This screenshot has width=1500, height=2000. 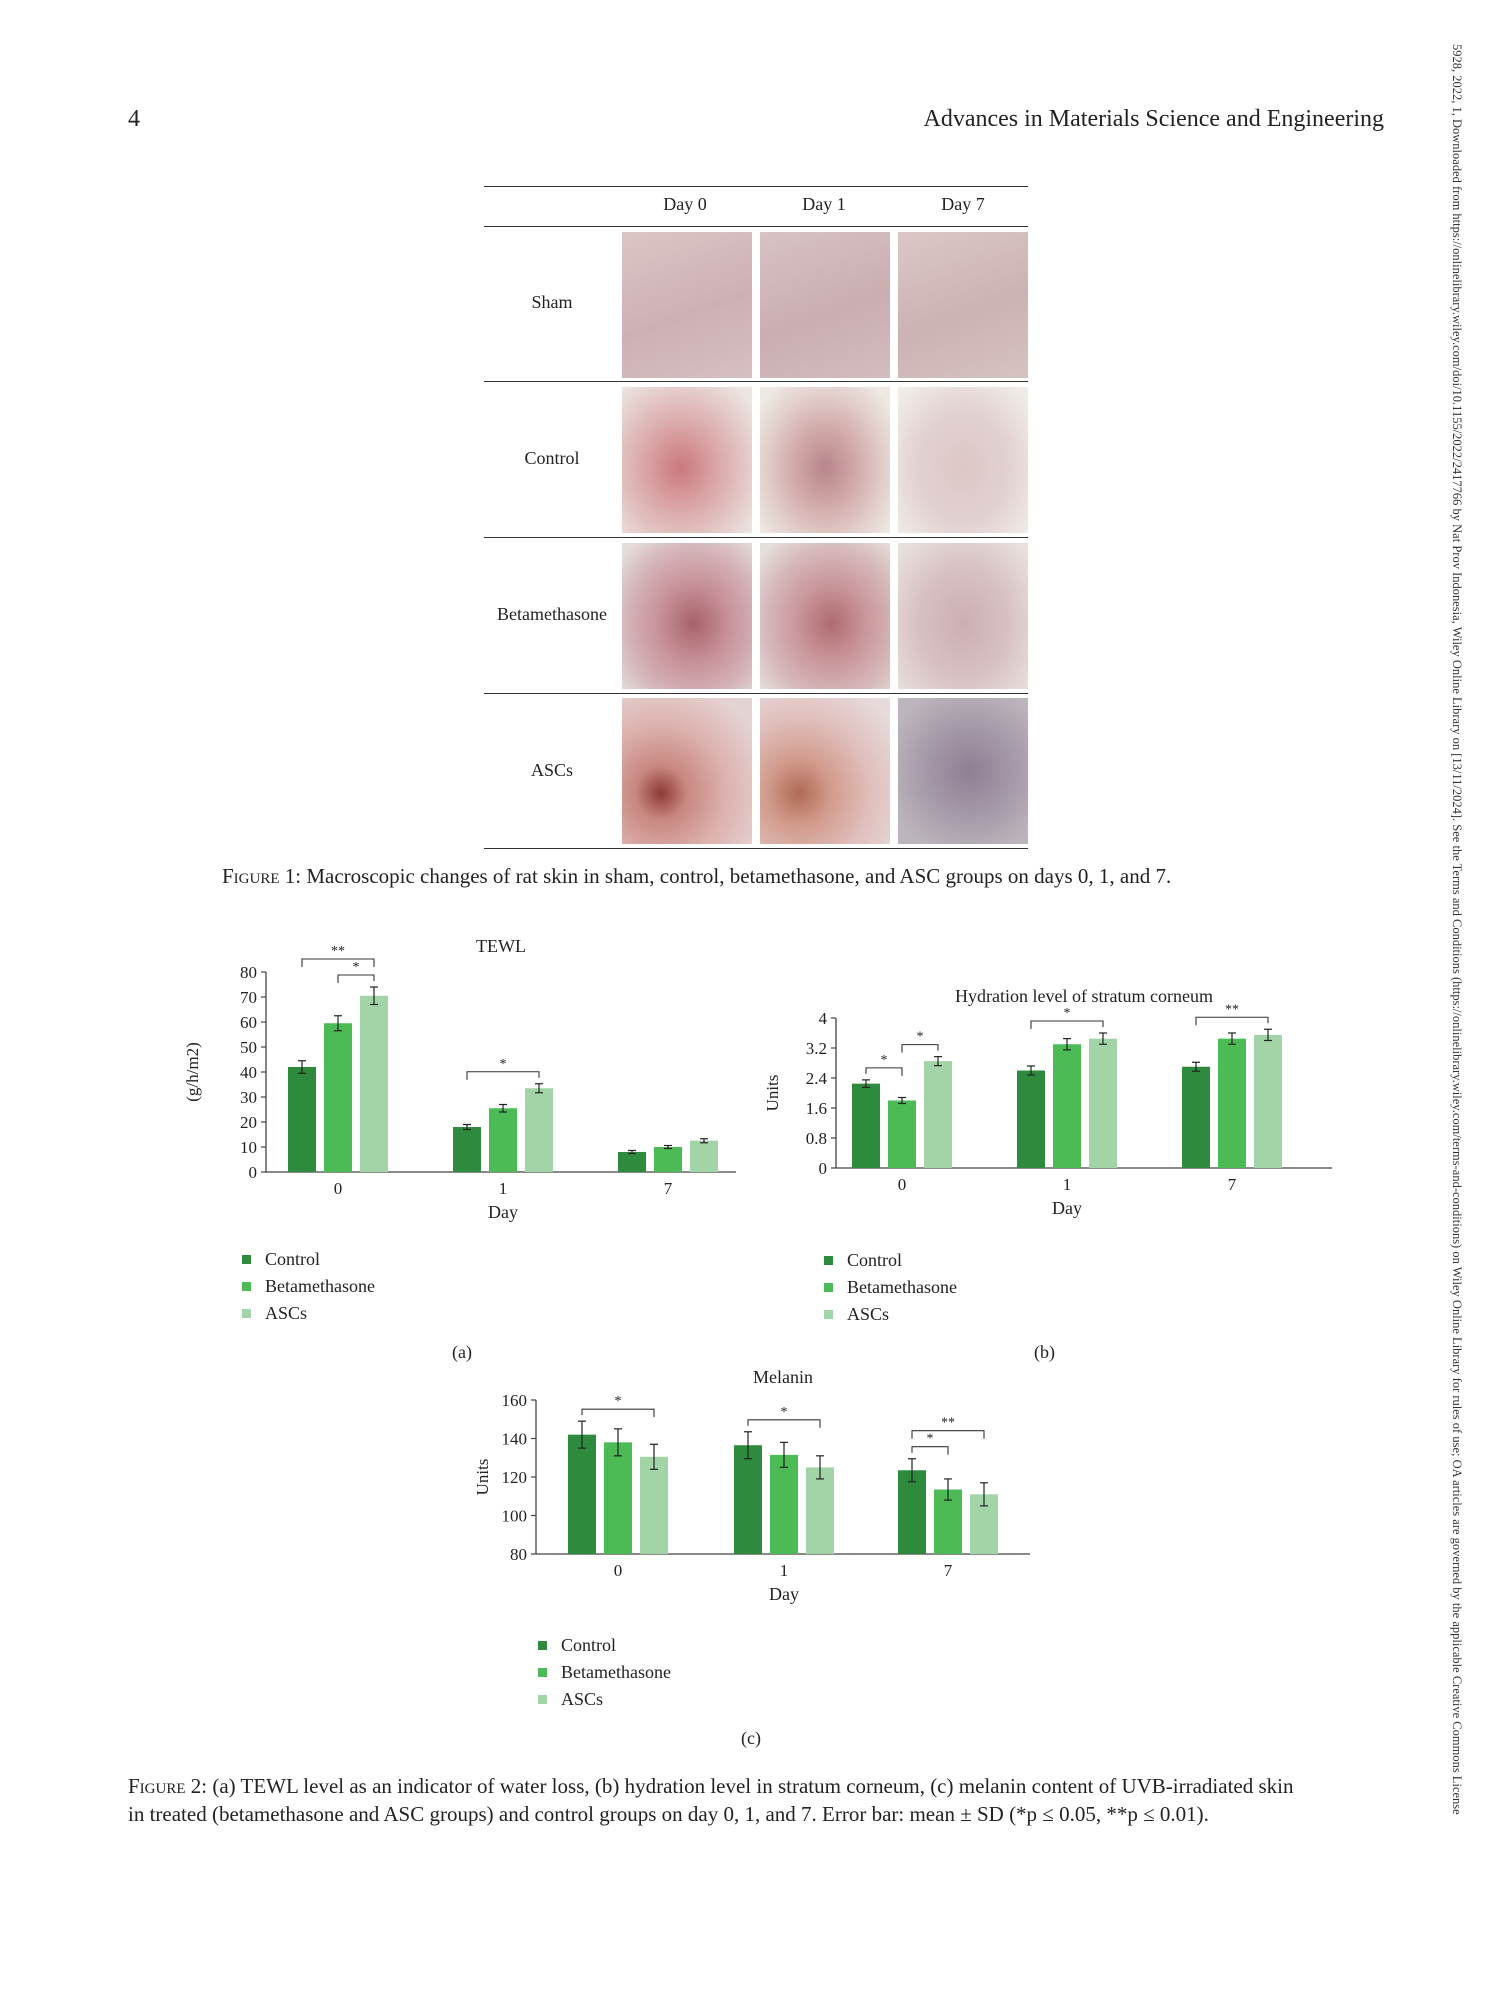 What do you see at coordinates (816, 1048) in the screenshot?
I see `y-tick-label: 3.2` at bounding box center [816, 1048].